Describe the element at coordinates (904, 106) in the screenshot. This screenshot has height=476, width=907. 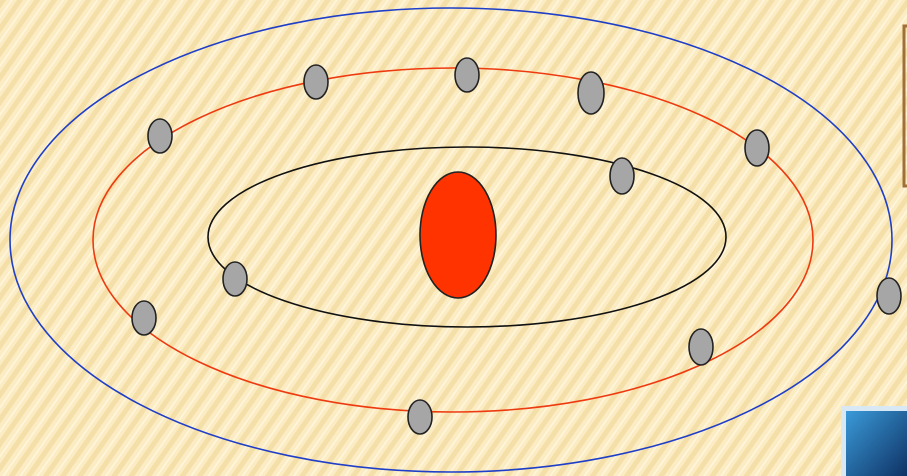
I see `side-bracket` at that location.